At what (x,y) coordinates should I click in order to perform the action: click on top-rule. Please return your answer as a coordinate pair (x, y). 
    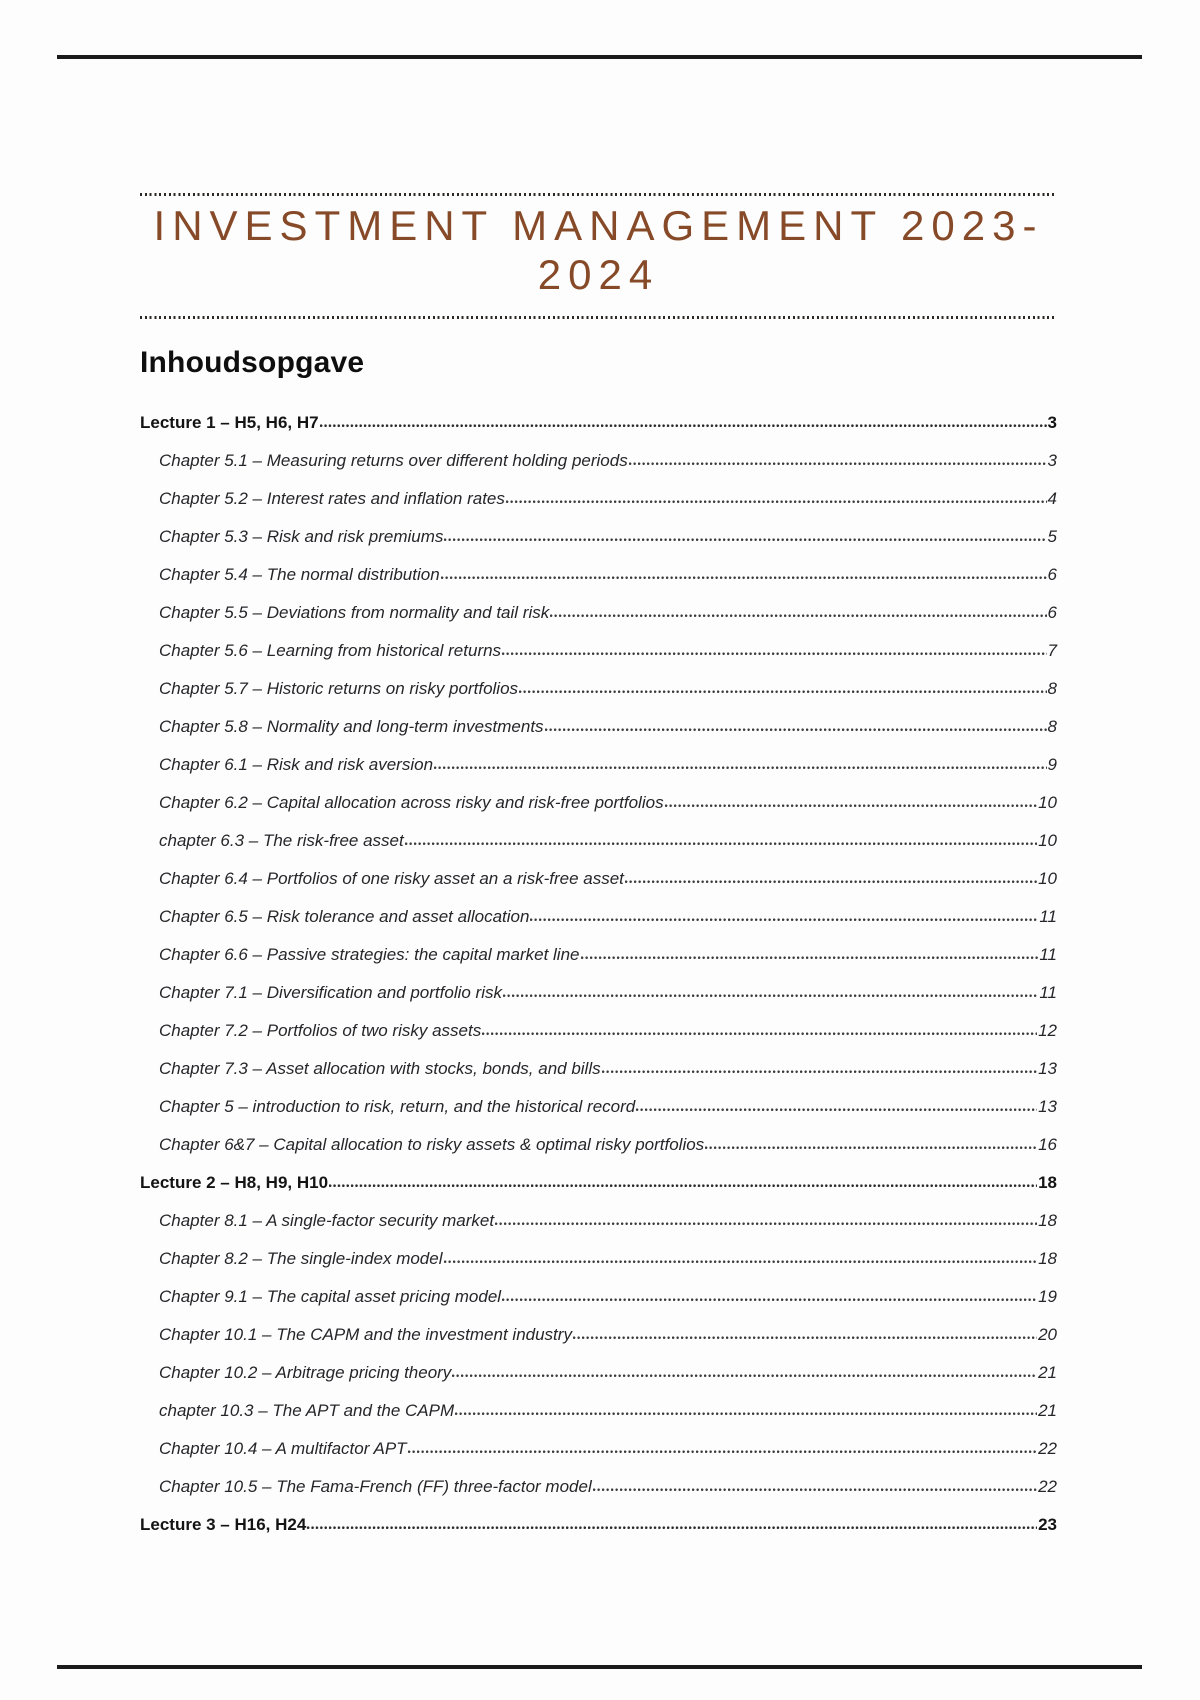
    Looking at the image, I should click on (599, 57).